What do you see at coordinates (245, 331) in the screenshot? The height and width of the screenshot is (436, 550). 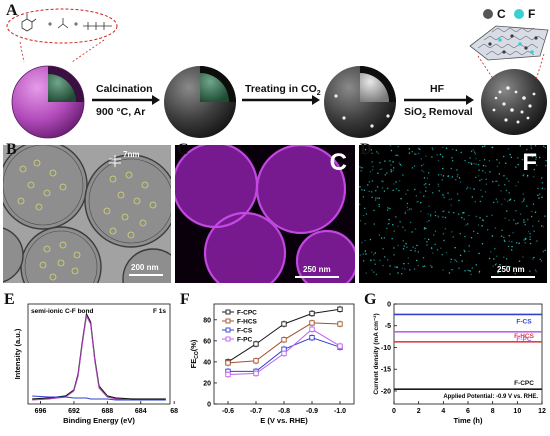 I see `fe-legend-label: F-CS` at bounding box center [245, 331].